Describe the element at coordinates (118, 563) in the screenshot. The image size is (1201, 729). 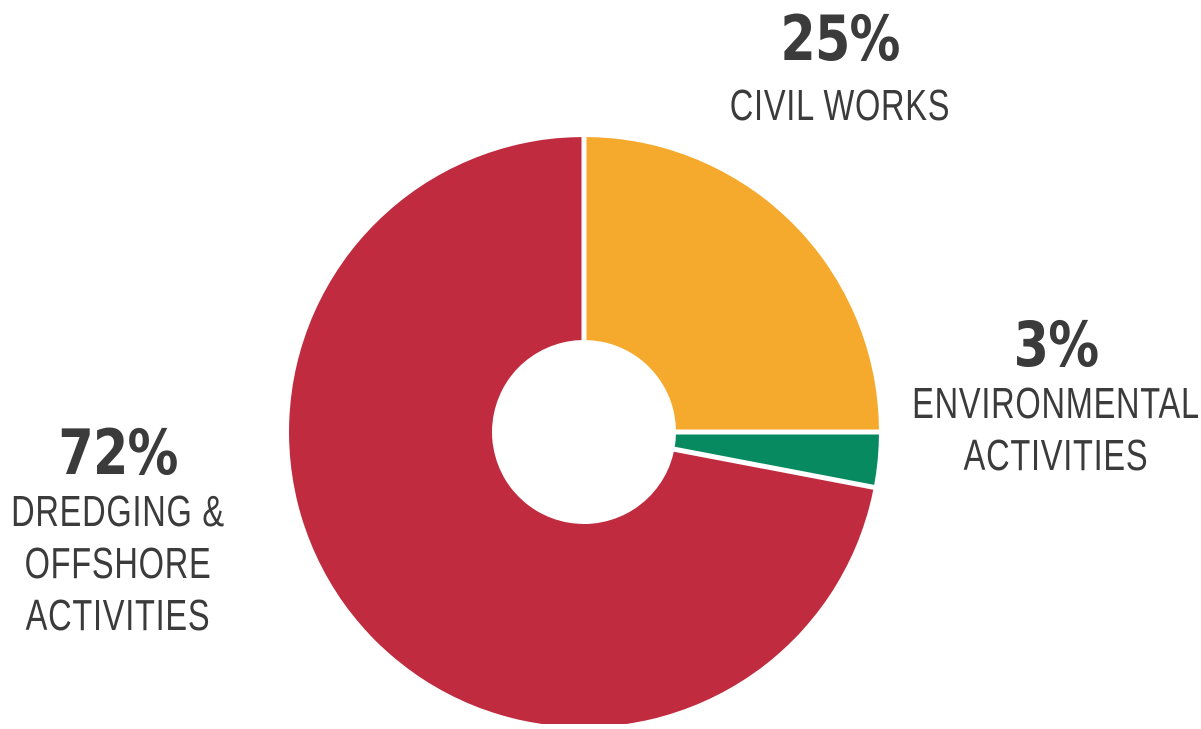
I see `dredging-label-line-2: OFFSHORE` at that location.